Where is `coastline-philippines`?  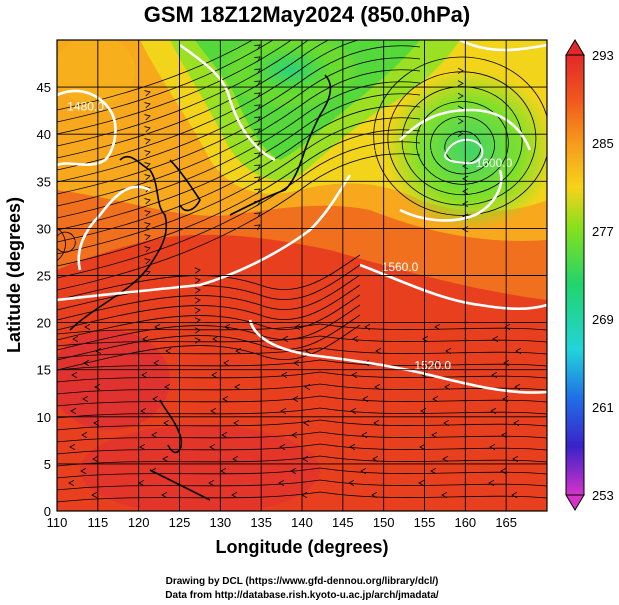
coastline-philippines is located at coordinates (171, 426).